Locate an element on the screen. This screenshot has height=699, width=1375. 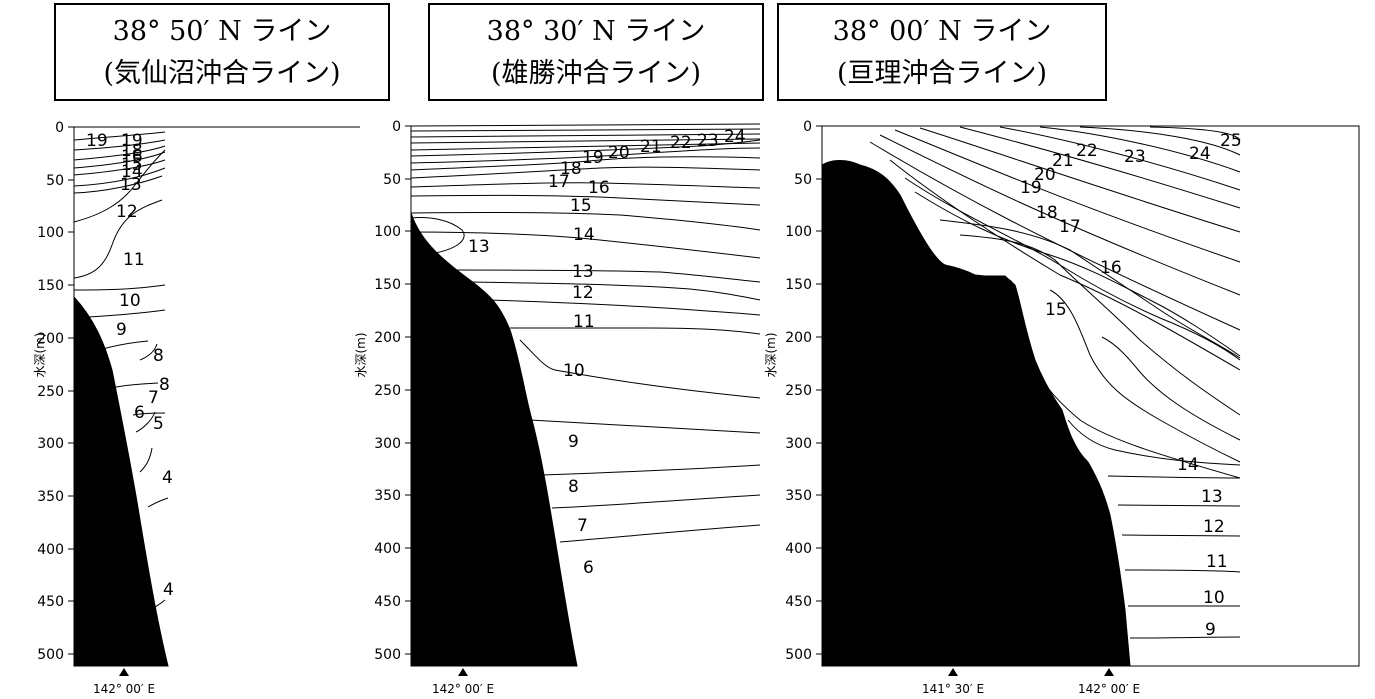
panel-1-contour-label-15: 5 is located at coordinates (158, 424).